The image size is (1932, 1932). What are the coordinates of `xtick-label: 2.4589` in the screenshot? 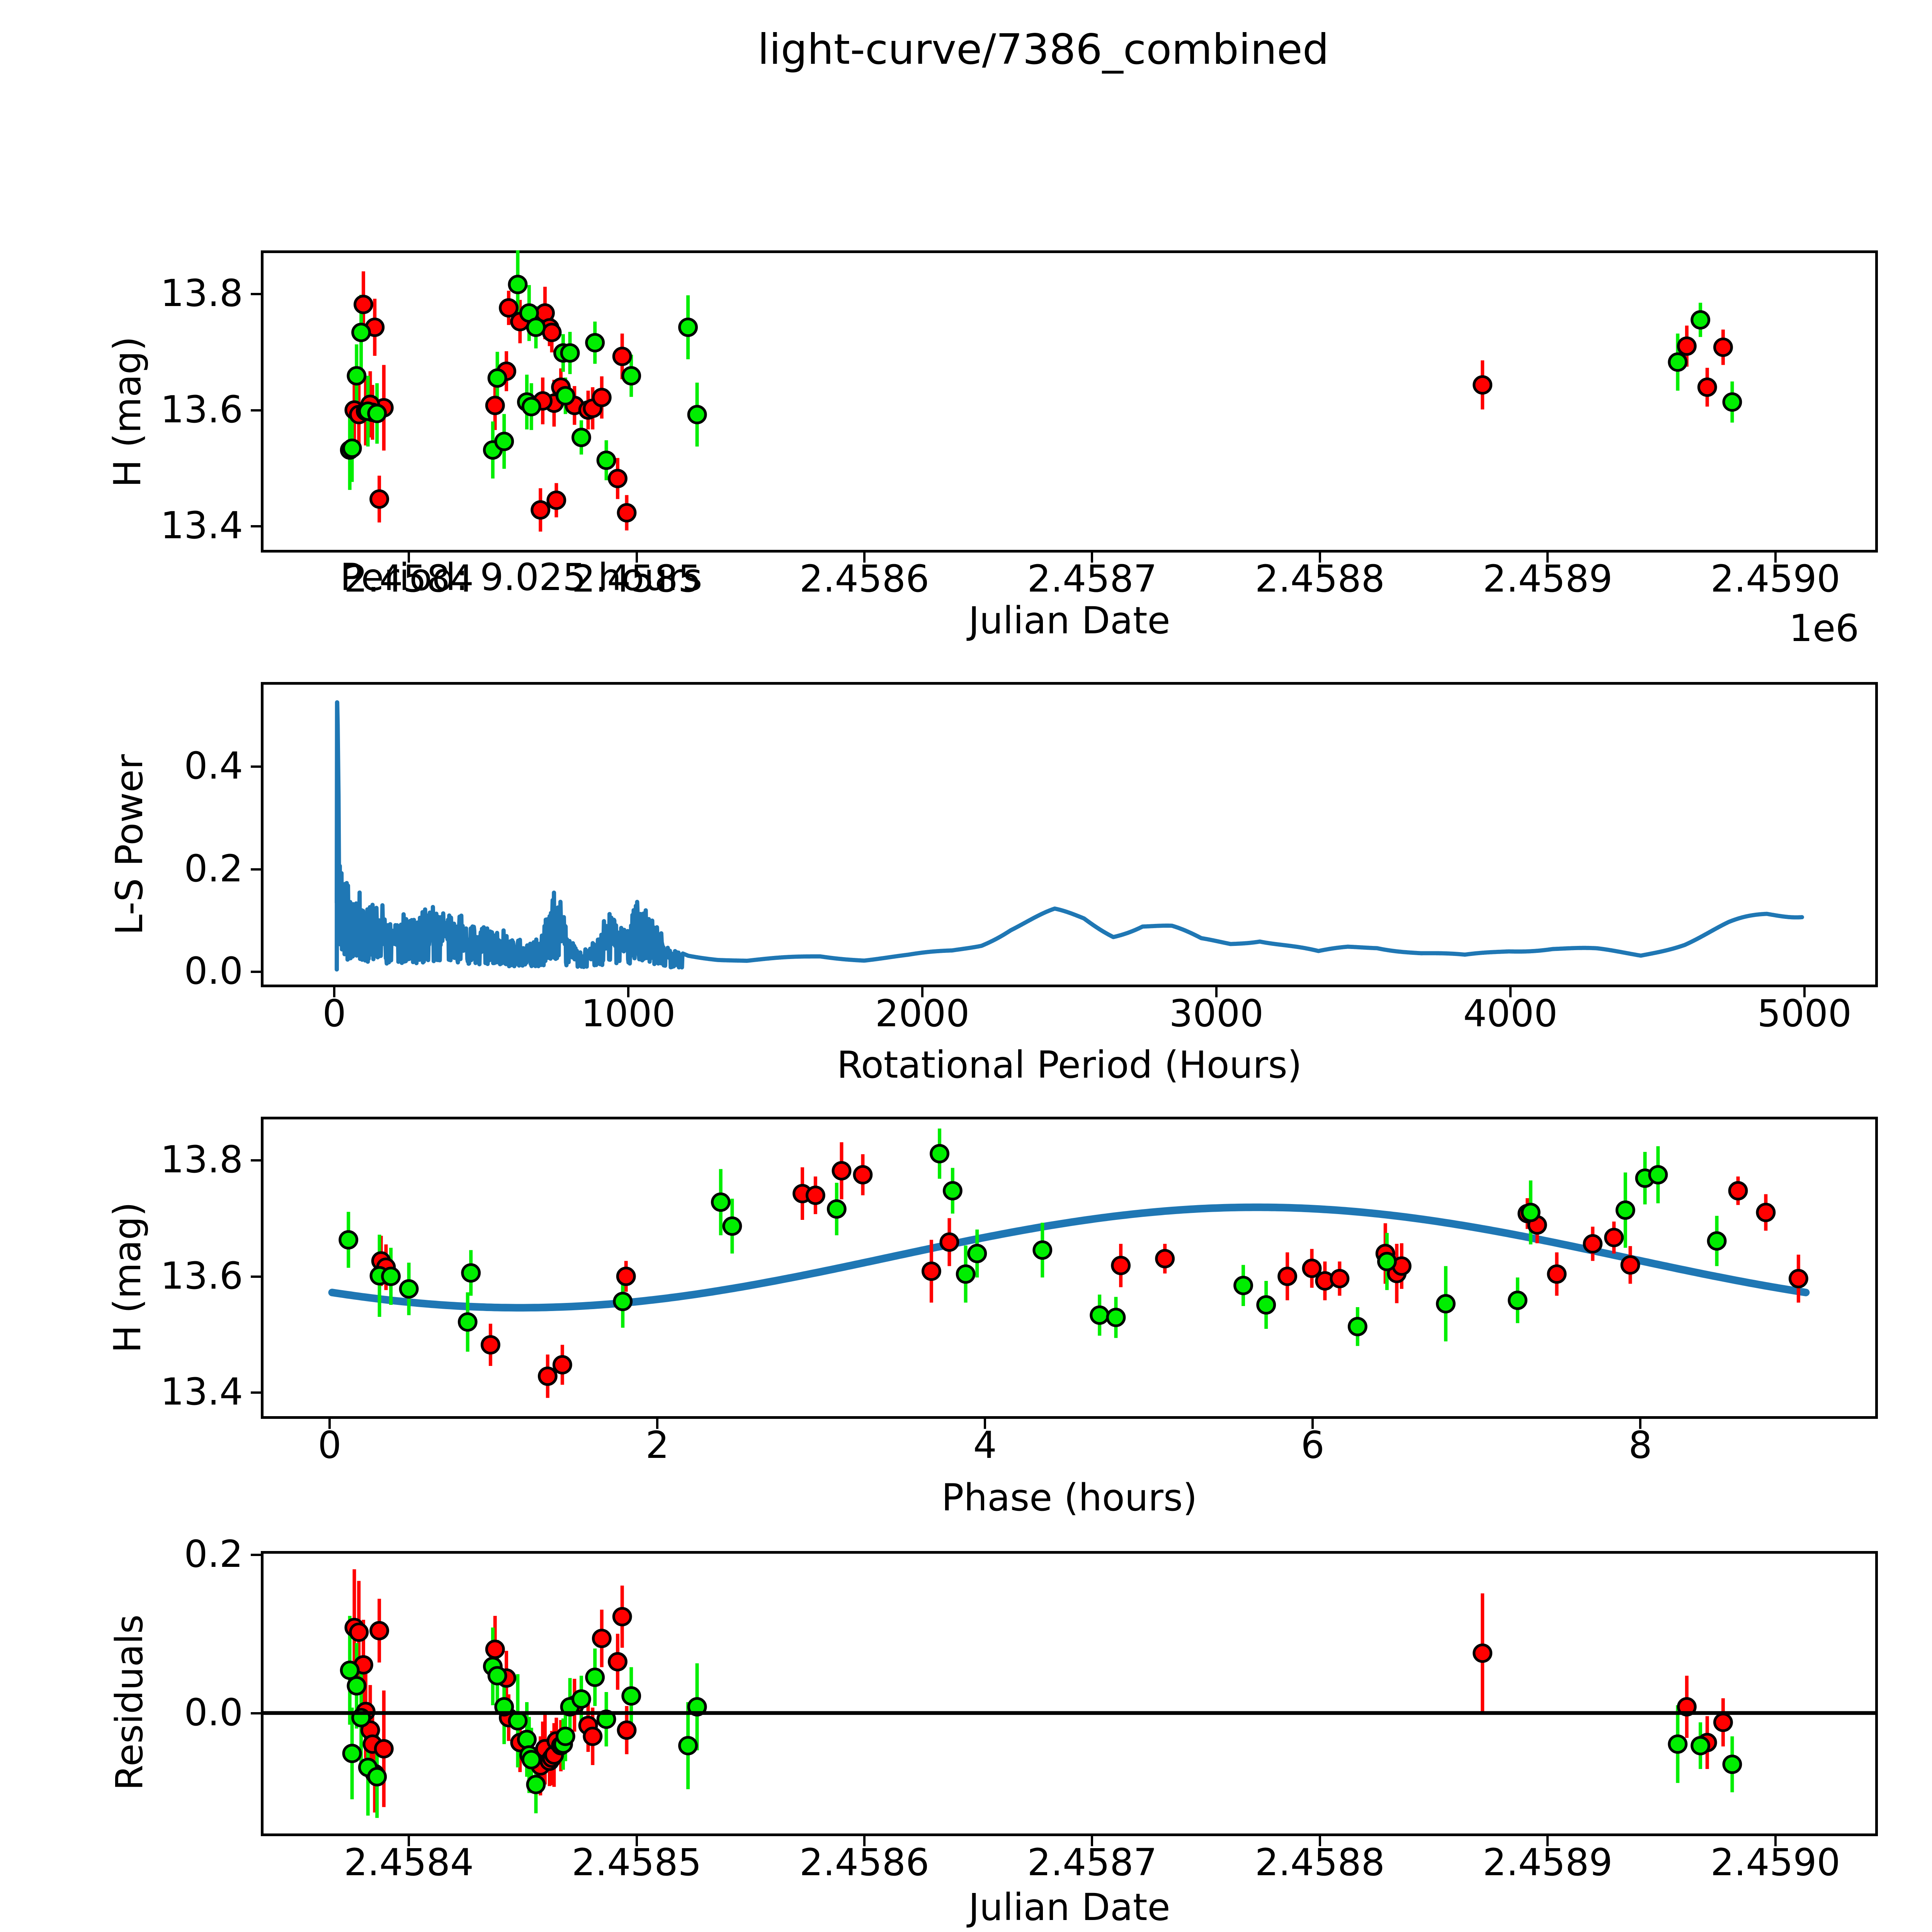 It's located at (1548, 578).